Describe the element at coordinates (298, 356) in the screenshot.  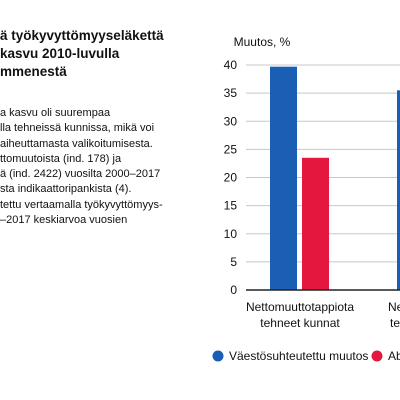
I see `legend-label: Väestösuhteutettu muutos` at that location.